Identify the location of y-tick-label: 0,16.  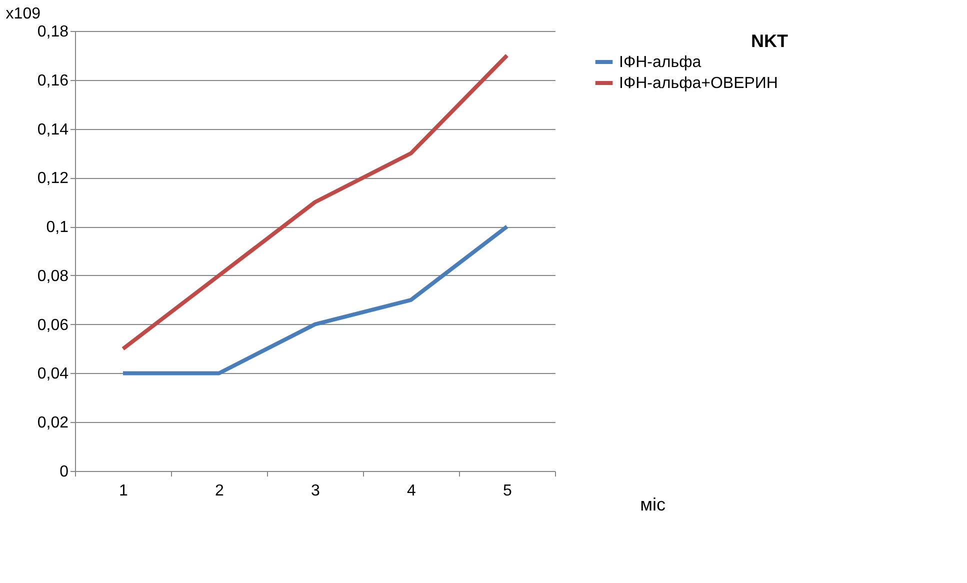
(53, 81).